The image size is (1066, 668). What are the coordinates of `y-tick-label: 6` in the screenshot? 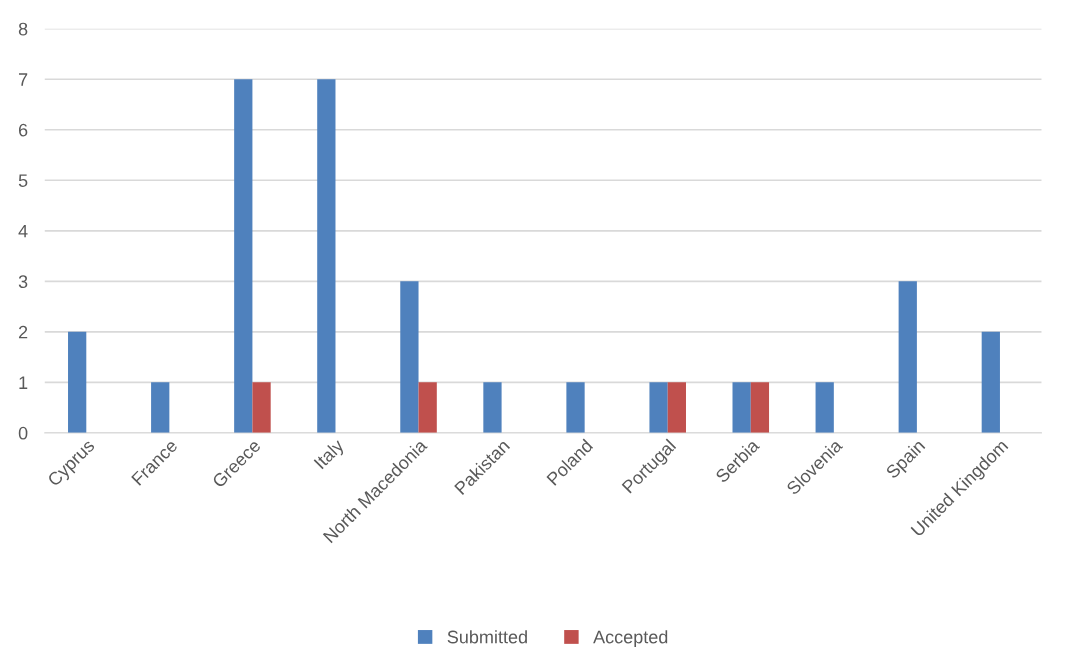 It's located at (23, 130).